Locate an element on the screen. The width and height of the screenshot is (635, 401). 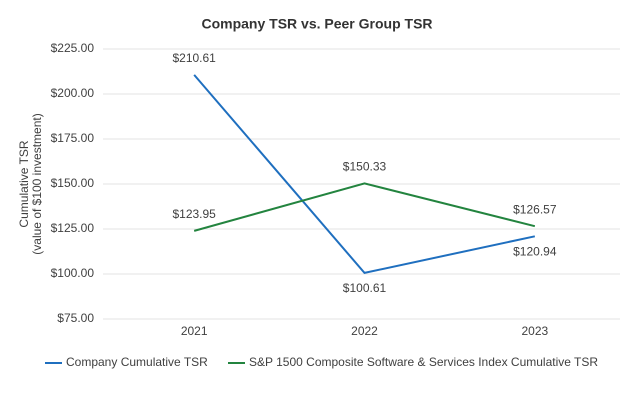
x-tick-label: 2023 is located at coordinates (534, 331).